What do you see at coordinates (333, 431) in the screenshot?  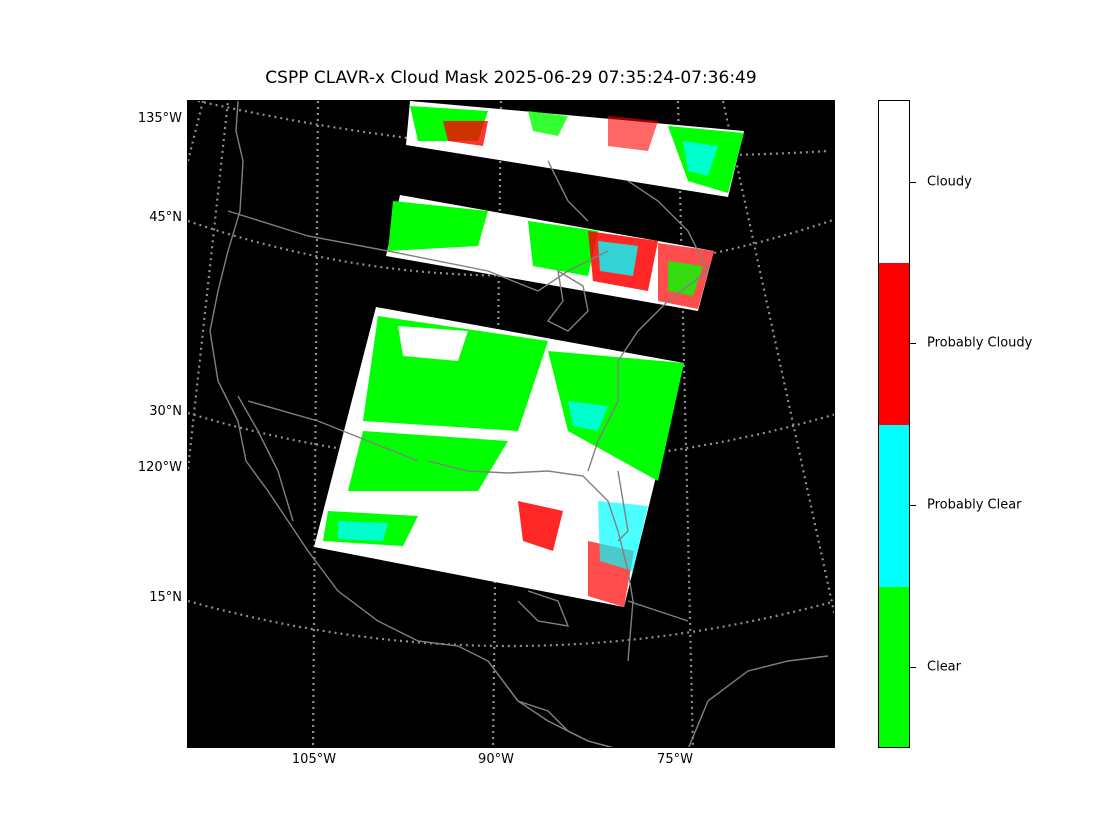 I see `mexico-border` at bounding box center [333, 431].